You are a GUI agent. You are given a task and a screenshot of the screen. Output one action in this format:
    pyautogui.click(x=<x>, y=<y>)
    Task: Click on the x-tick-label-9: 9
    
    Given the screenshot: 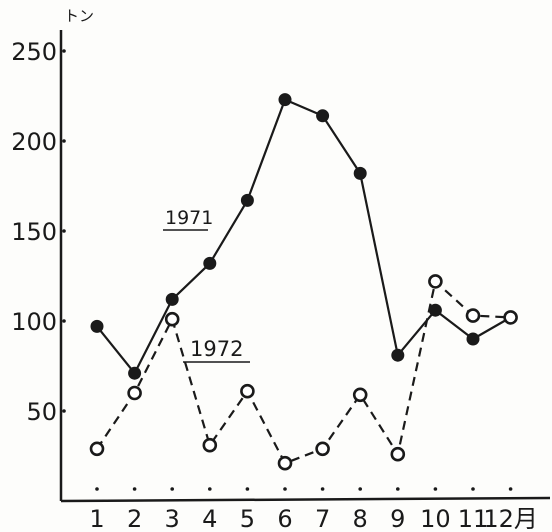 What is the action you would take?
    pyautogui.click(x=397, y=518)
    